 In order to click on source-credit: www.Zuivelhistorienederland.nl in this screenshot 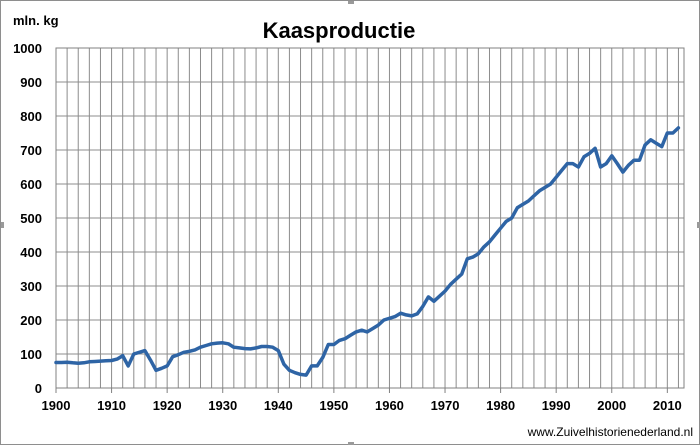, I will do `click(610, 432)`.